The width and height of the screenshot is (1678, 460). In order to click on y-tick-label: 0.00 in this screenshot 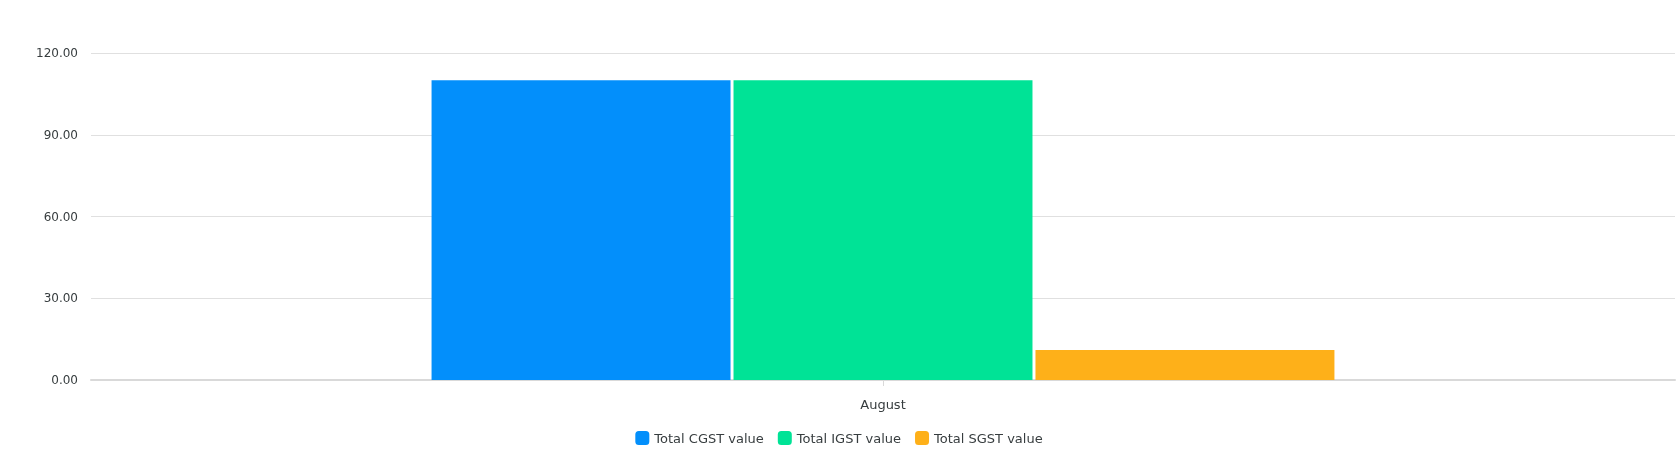, I will do `click(64, 380)`.